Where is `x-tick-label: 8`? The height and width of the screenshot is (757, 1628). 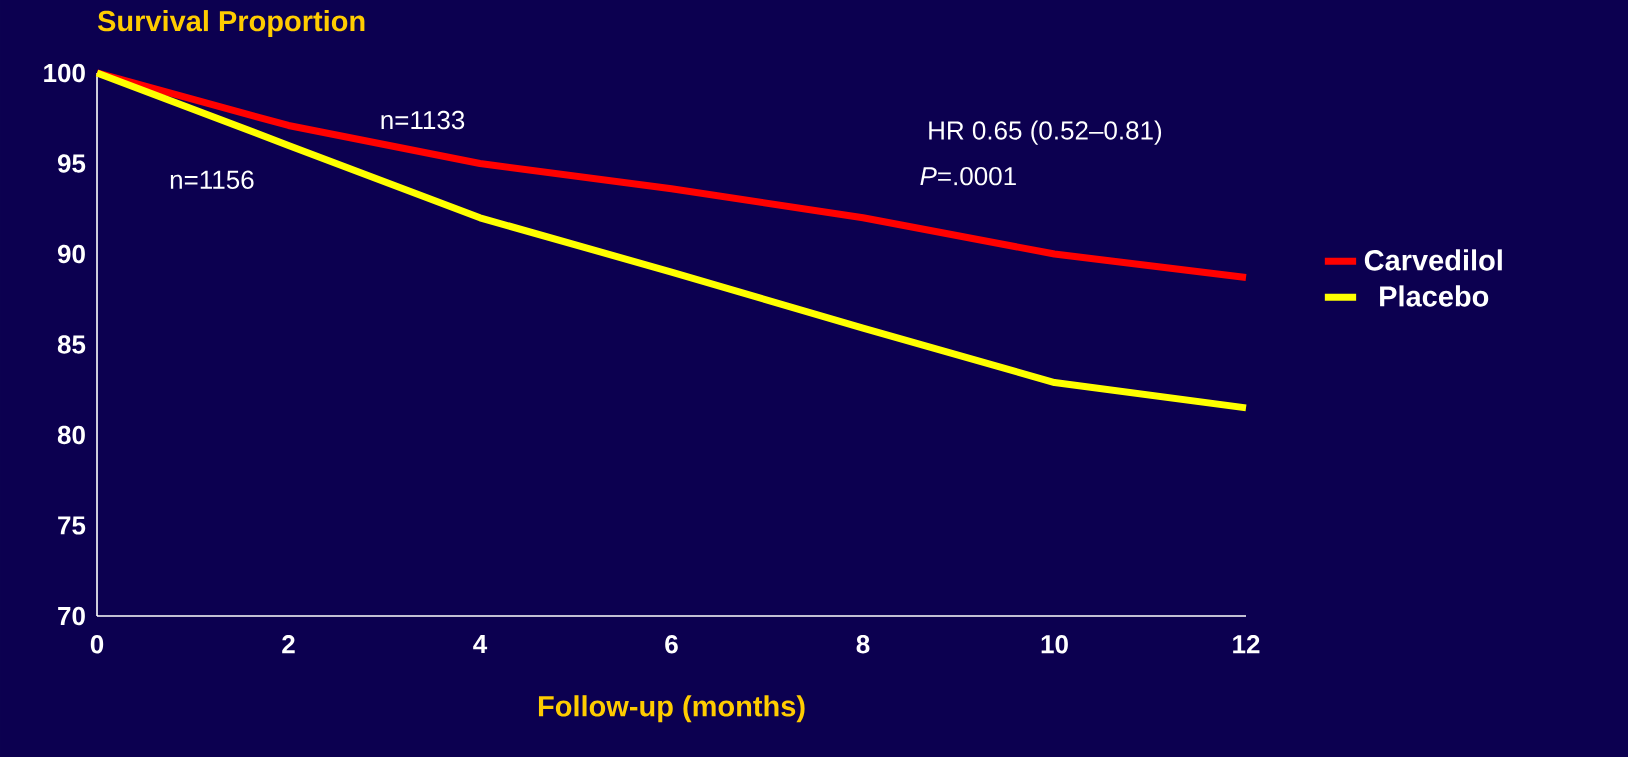 x-tick-label: 8 is located at coordinates (863, 644).